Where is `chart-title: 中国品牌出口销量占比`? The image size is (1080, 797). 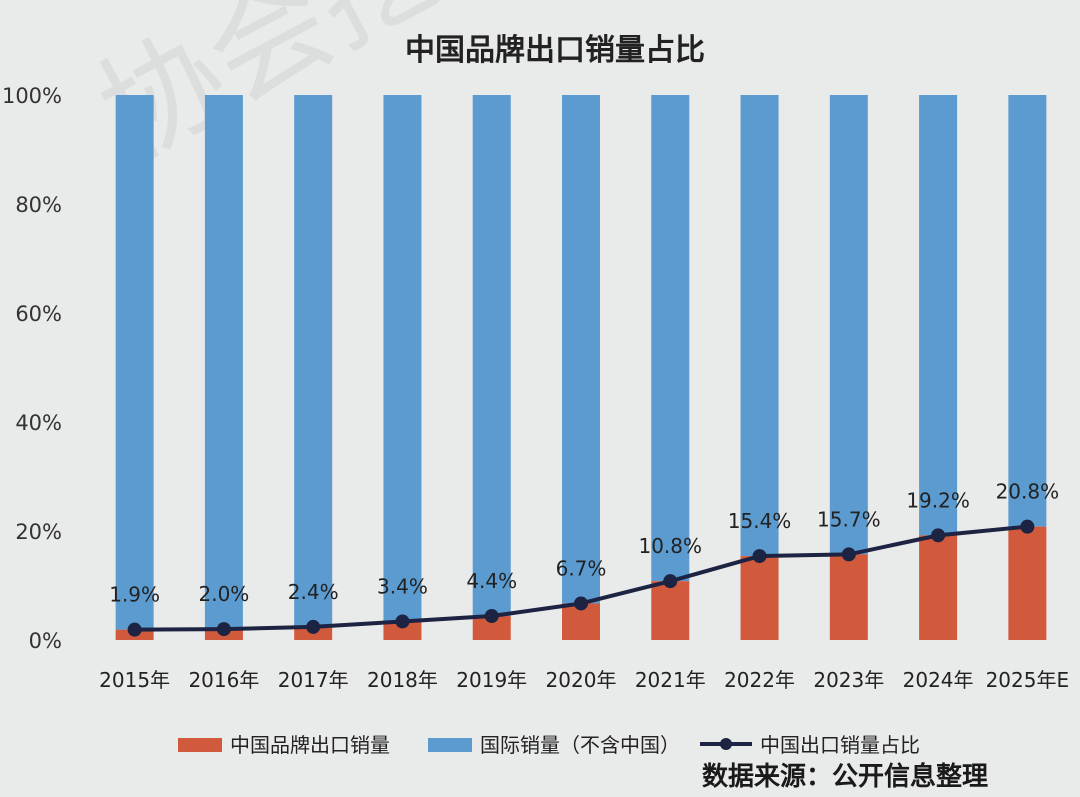
chart-title: 中国品牌出口销量占比 is located at coordinates (555, 50).